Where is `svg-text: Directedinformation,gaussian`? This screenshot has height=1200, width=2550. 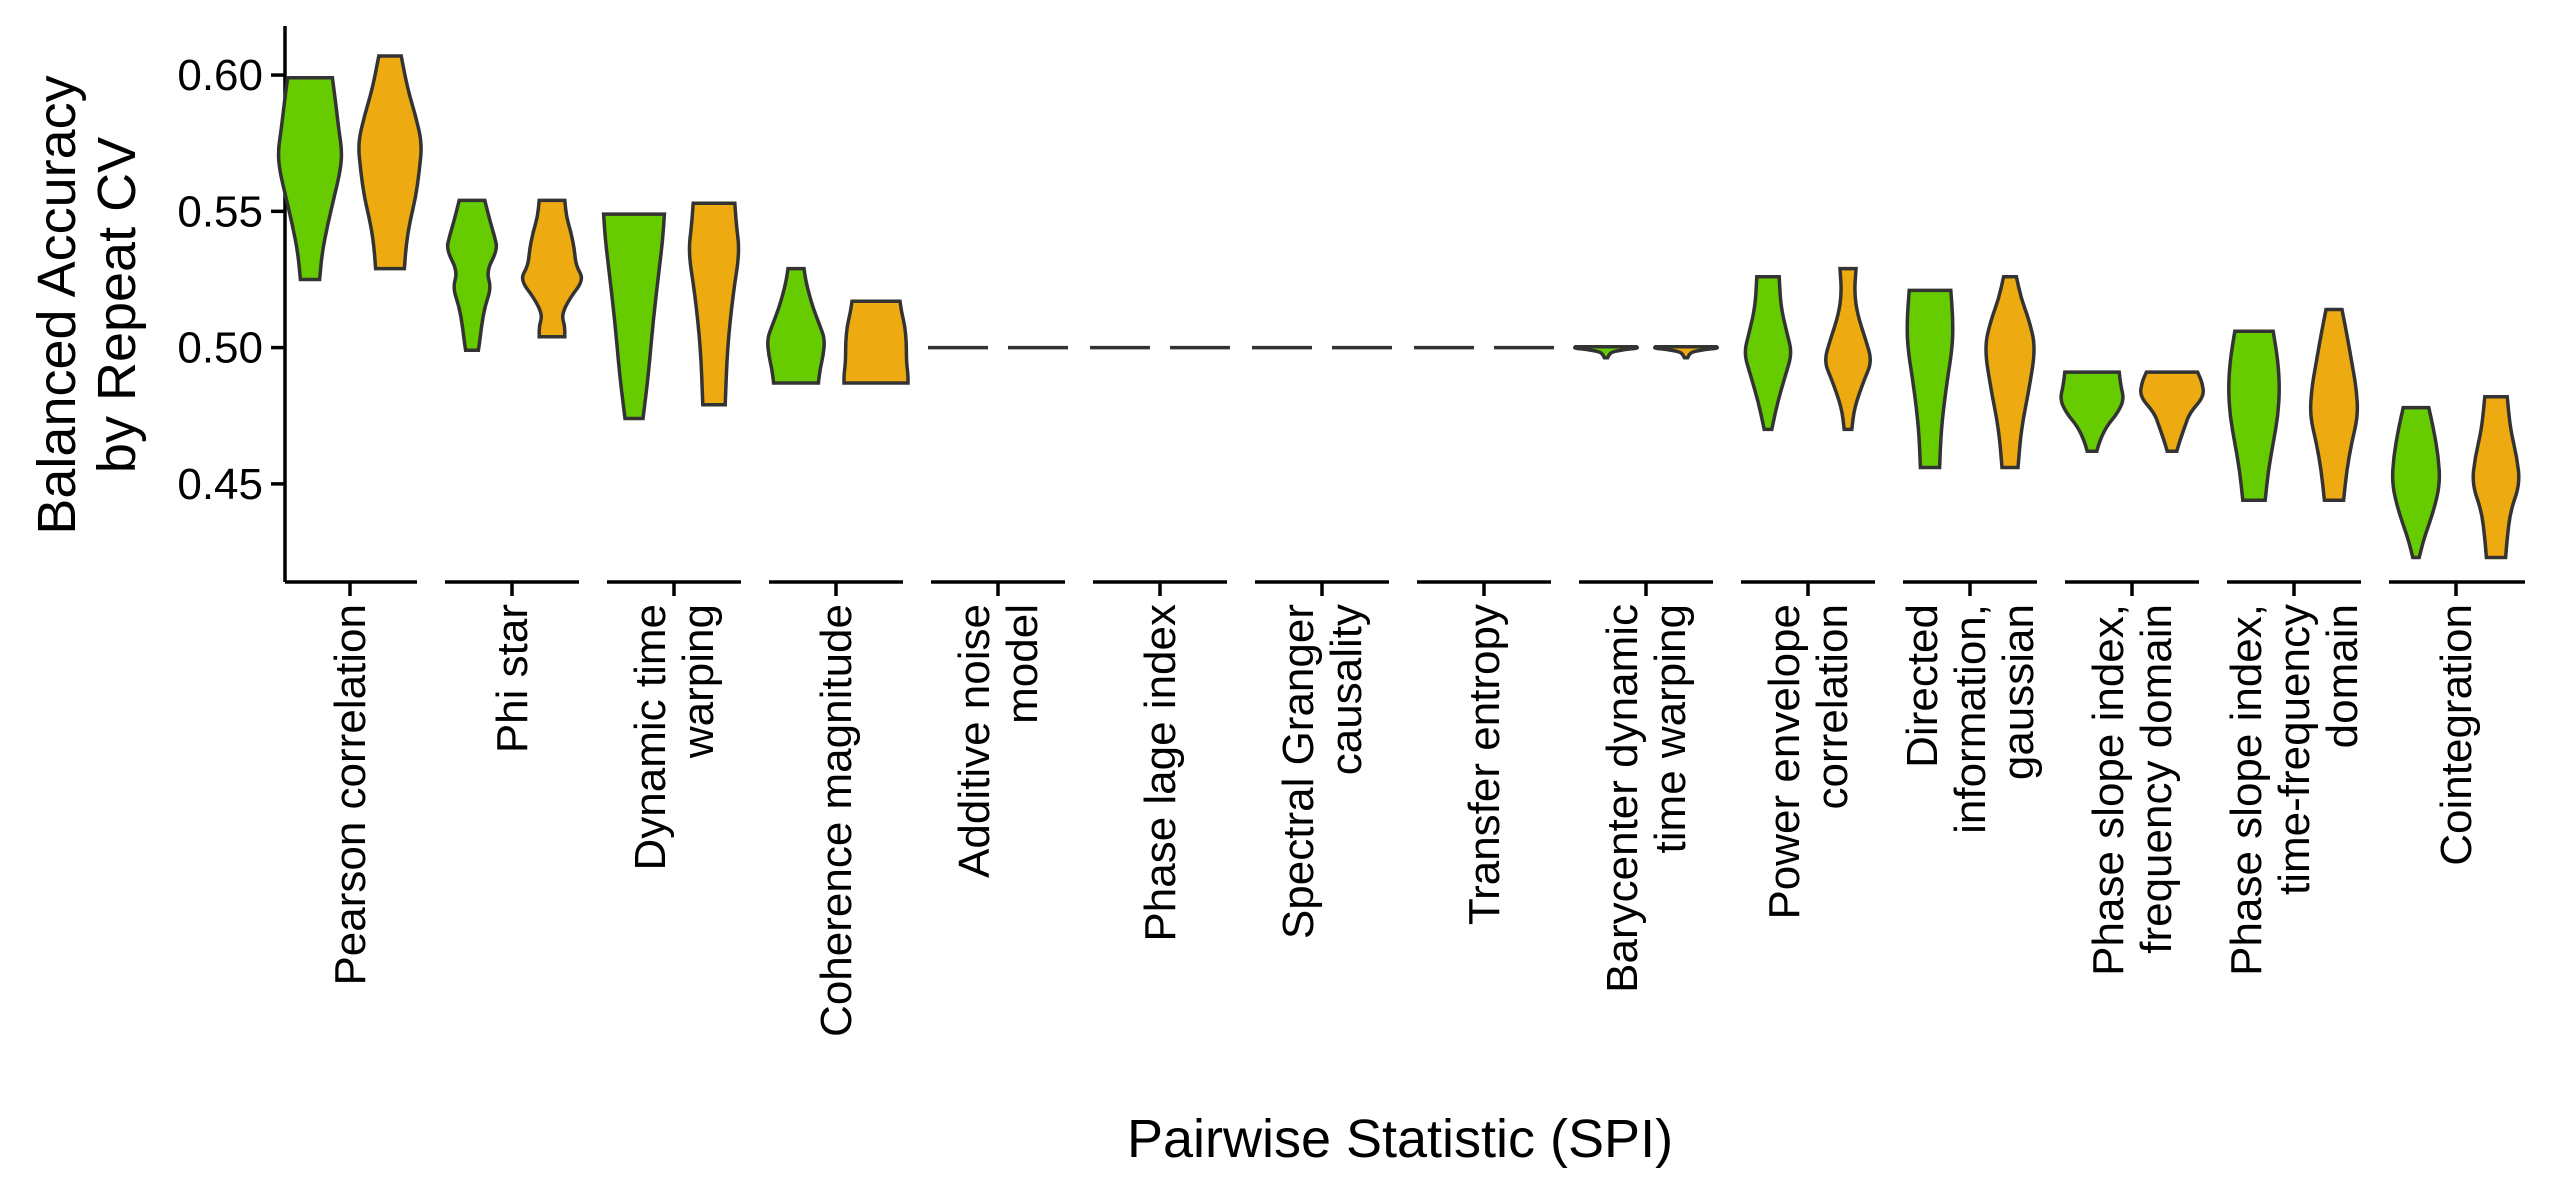
svg-text: Directedinformation,gaussian is located at coordinates (1970, 719).